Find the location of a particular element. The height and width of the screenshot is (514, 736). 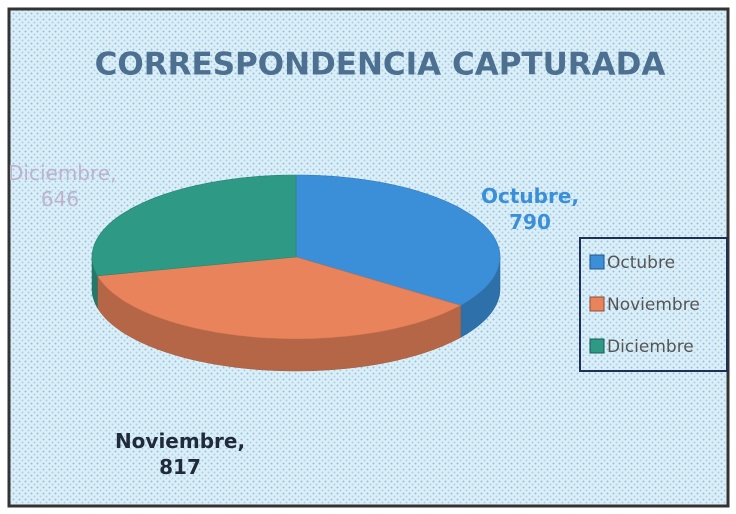

legend-label: Octubre is located at coordinates (641, 263).